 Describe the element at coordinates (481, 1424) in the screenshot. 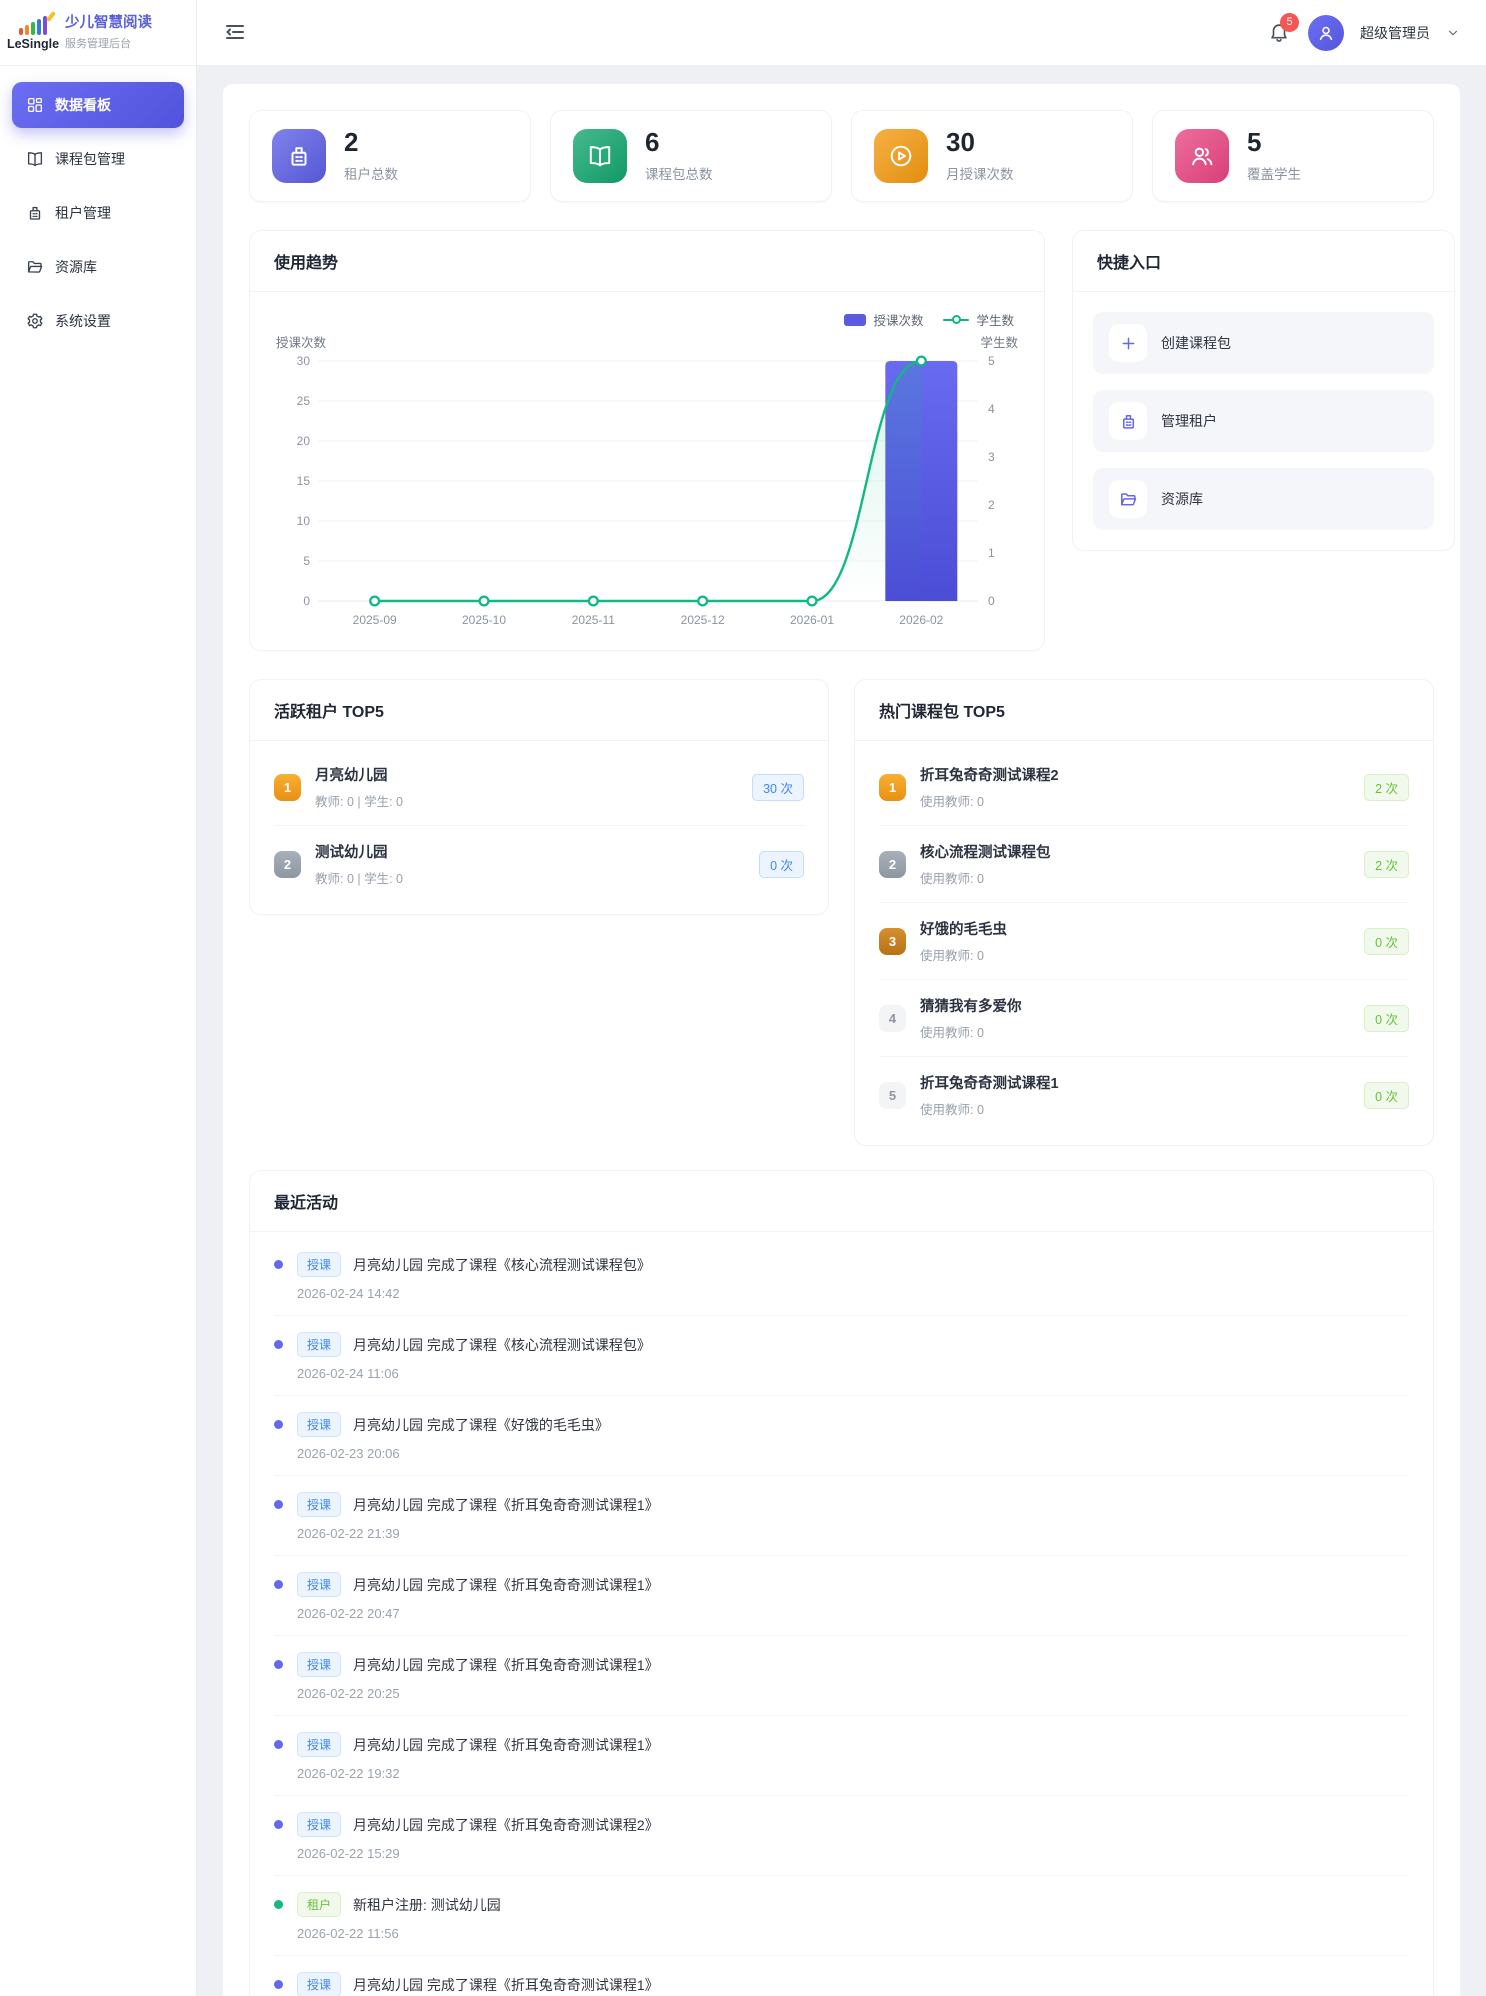

I see `activity-text: 月亮幼儿园 完成了课程《好饿的毛毛虫》` at that location.